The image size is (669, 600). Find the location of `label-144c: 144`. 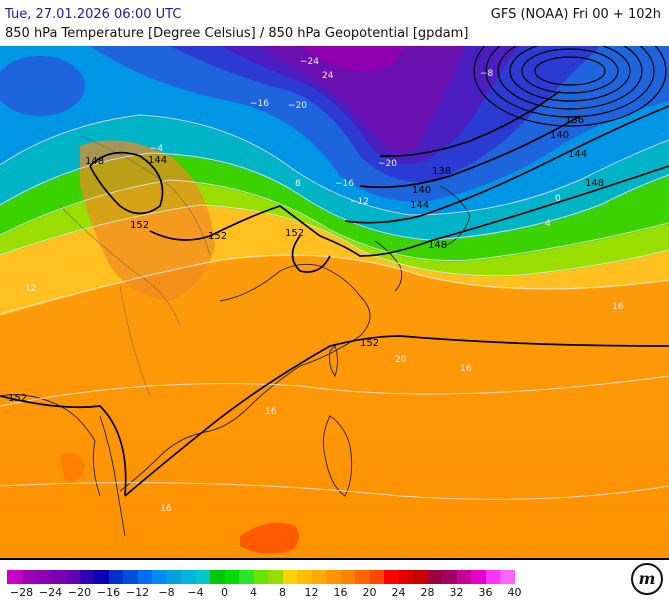

label-144c: 144 is located at coordinates (157, 160).